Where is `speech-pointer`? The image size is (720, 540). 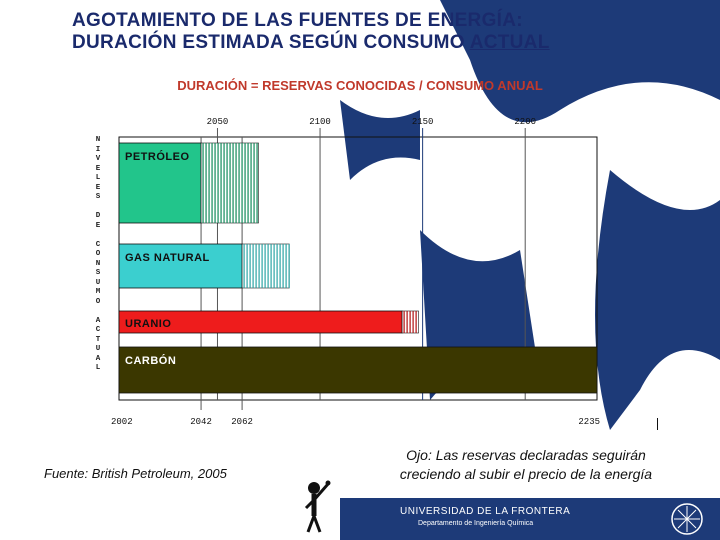
speech-pointer is located at coordinates (341, 467).